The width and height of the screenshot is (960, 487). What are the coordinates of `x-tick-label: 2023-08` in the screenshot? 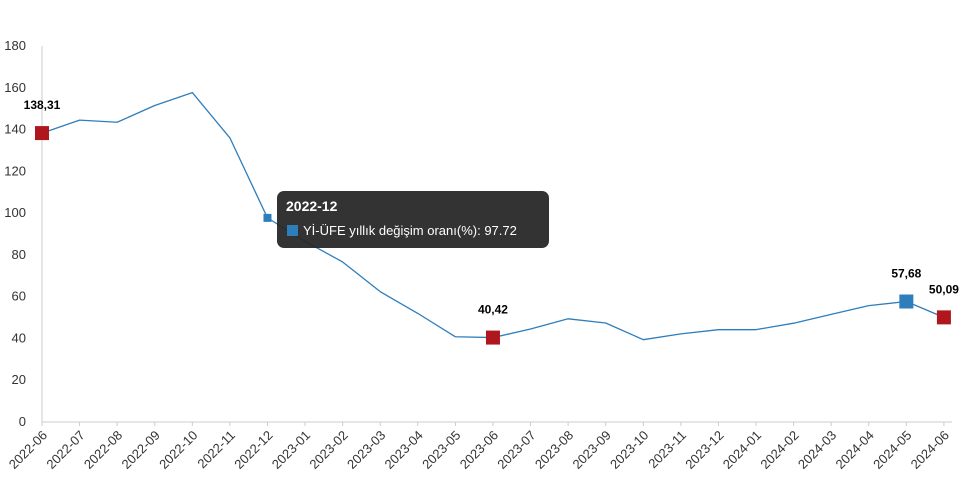 It's located at (554, 450).